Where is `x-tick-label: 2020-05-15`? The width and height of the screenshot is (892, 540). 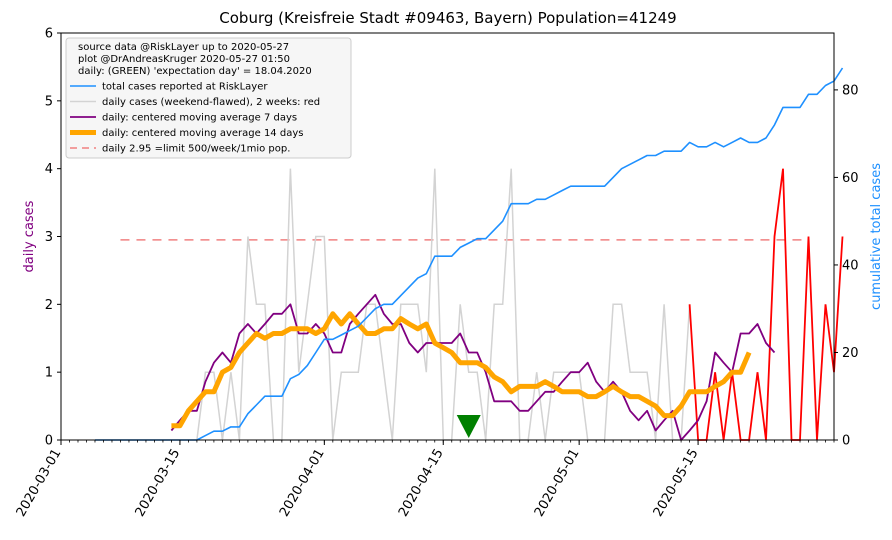
x-tick-label: 2020-05-15 is located at coordinates (676, 483).